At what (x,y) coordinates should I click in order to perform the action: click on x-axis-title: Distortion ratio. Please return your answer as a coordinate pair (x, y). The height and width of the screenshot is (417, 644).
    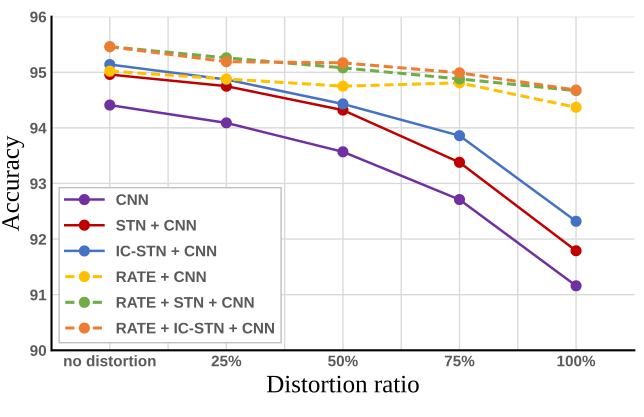
    Looking at the image, I should click on (342, 384).